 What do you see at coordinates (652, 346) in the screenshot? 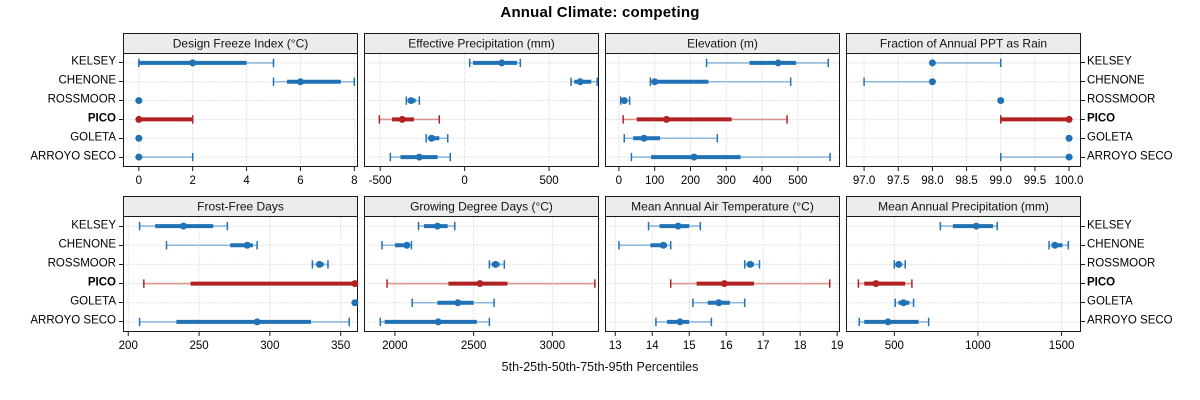
I see `x-tick-label: 14` at bounding box center [652, 346].